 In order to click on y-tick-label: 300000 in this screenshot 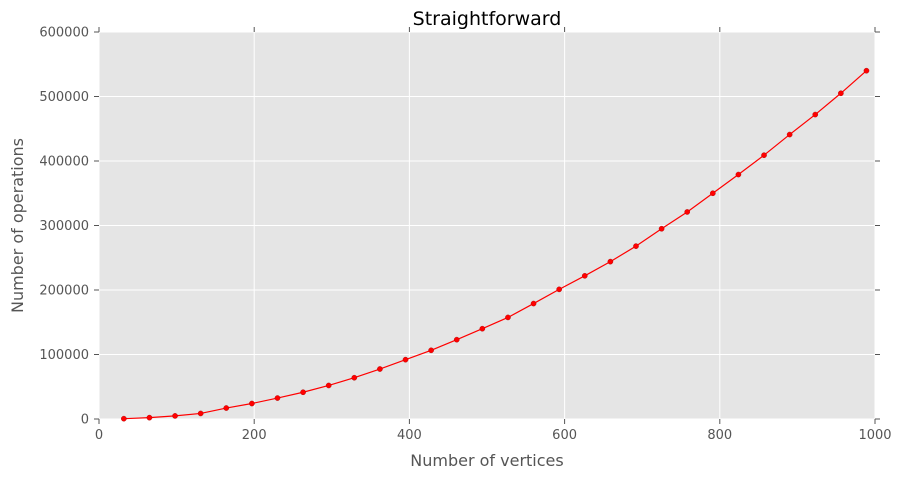, I will do `click(64, 226)`.